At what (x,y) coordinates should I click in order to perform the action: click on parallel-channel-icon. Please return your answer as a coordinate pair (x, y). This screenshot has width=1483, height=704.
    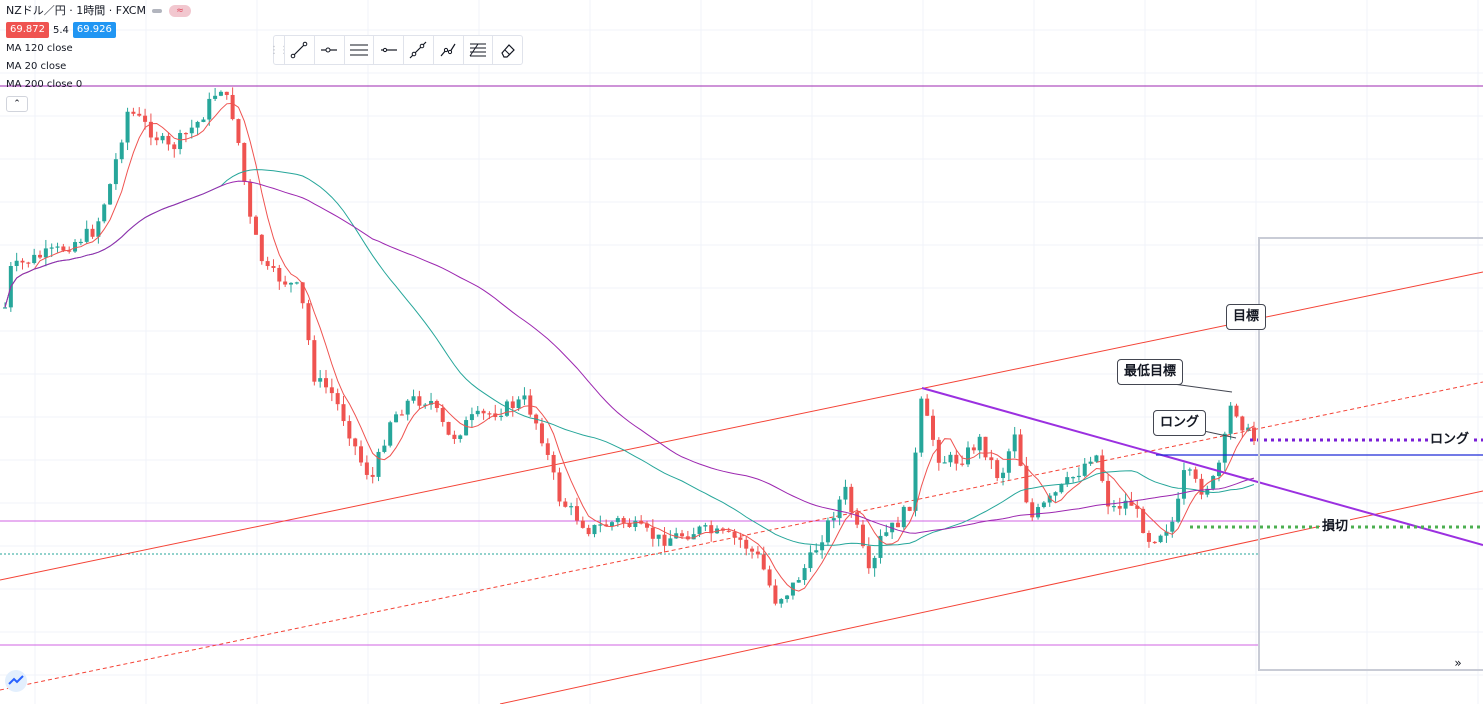
    Looking at the image, I should click on (358, 50).